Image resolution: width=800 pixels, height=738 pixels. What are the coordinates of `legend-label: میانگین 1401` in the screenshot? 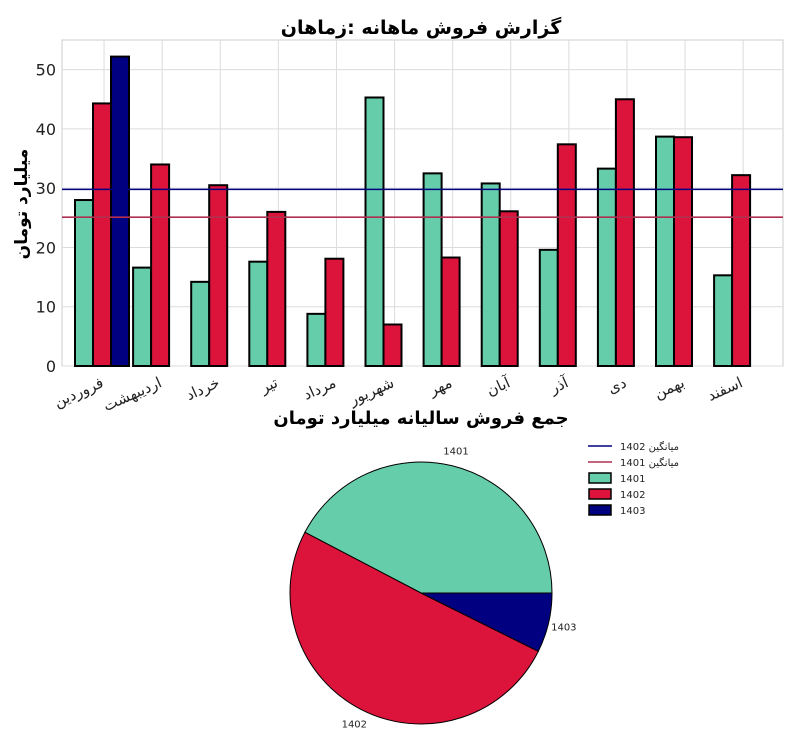 It's located at (649, 463).